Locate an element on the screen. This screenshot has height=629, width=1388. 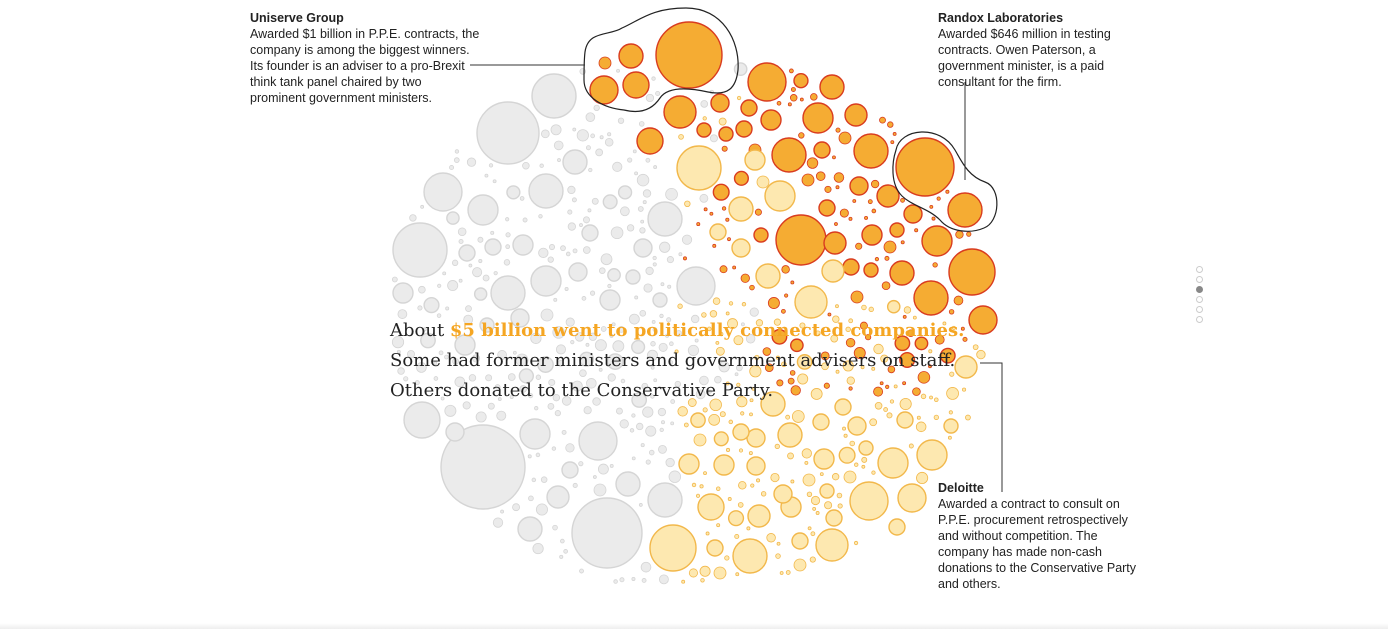
annotation-title: Deloitte is located at coordinates (961, 488).